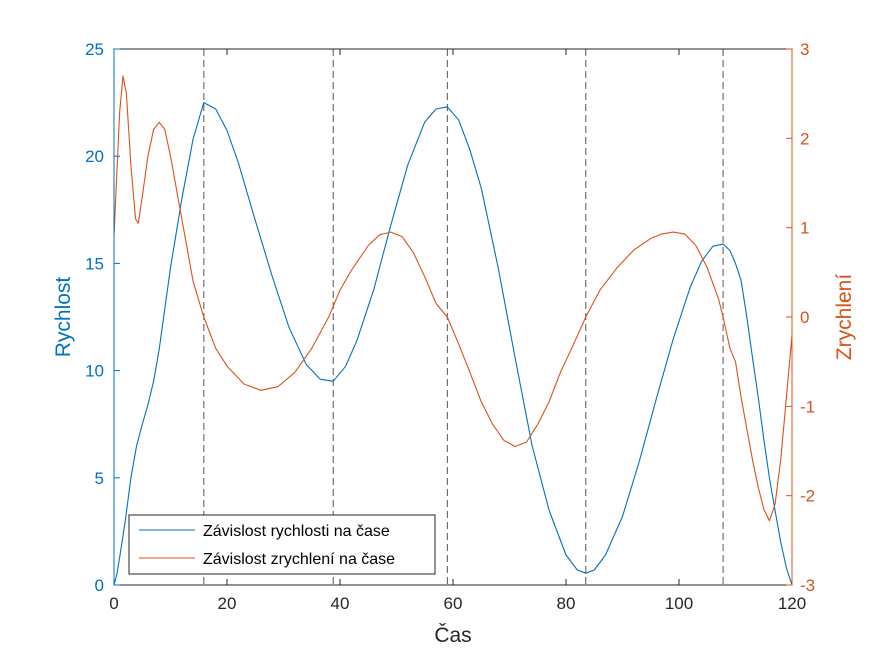 The height and width of the screenshot is (656, 875). What do you see at coordinates (63, 317) in the screenshot?
I see `left-y-axis-label: Rychlost` at bounding box center [63, 317].